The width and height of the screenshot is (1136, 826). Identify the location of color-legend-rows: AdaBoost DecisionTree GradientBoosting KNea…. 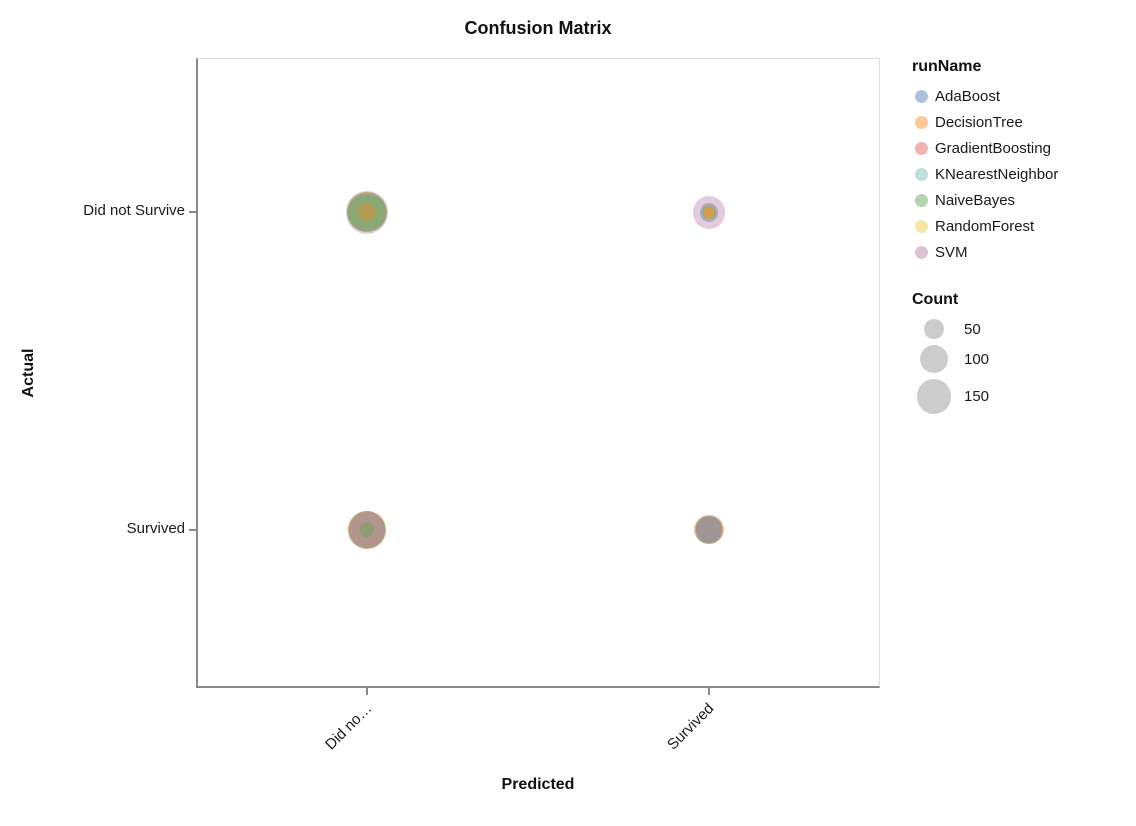
(1022, 174).